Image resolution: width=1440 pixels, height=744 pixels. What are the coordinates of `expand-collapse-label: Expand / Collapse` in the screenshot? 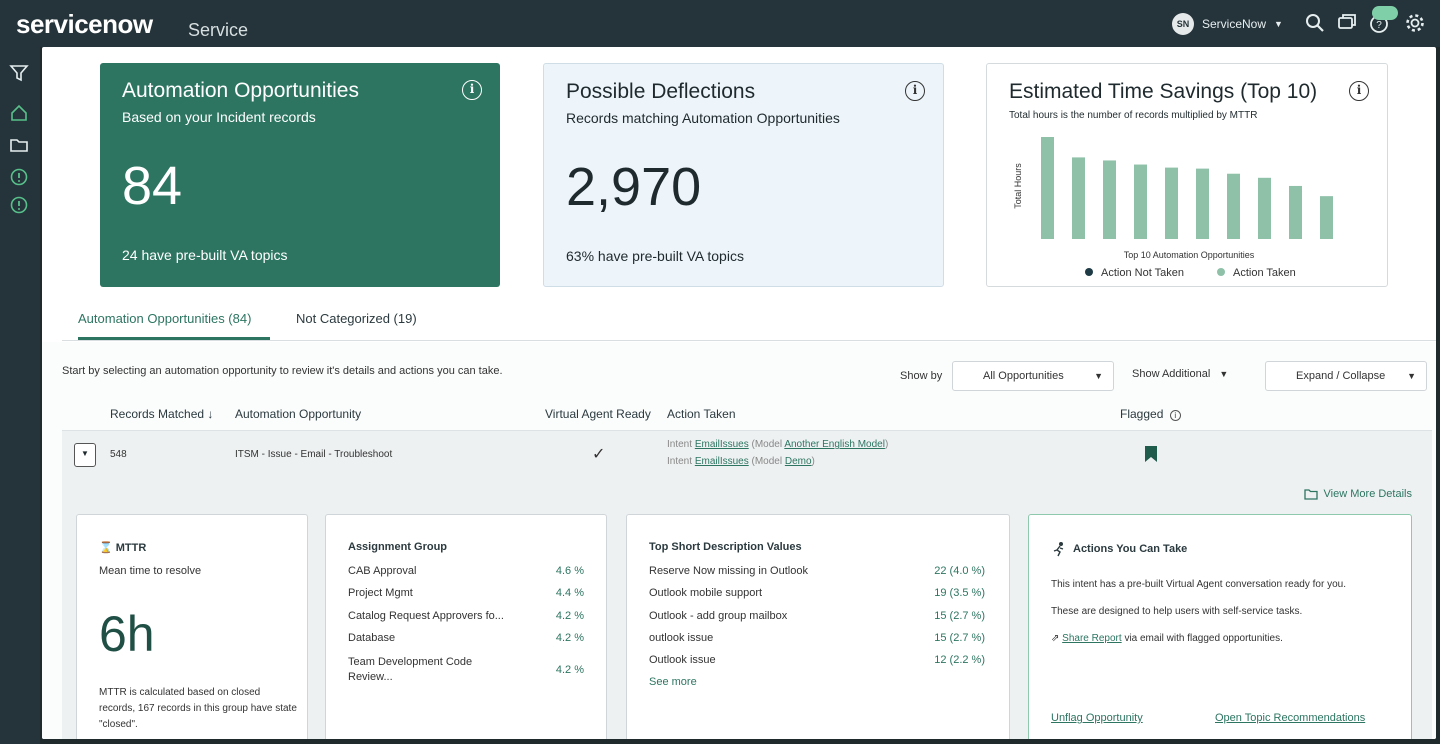 It's located at (1341, 376).